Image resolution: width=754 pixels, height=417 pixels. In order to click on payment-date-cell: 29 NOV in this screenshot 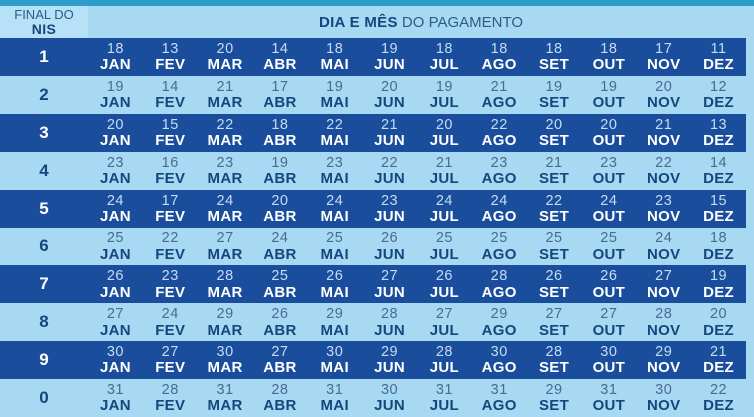, I will do `click(663, 360)`.